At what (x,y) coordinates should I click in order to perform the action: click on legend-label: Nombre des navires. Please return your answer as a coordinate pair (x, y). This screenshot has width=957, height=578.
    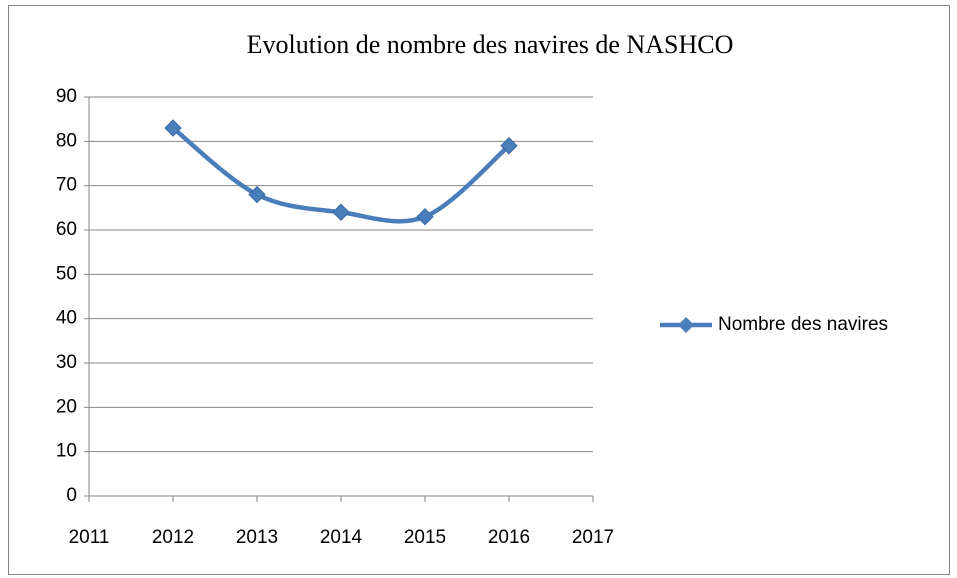
    Looking at the image, I should click on (803, 324).